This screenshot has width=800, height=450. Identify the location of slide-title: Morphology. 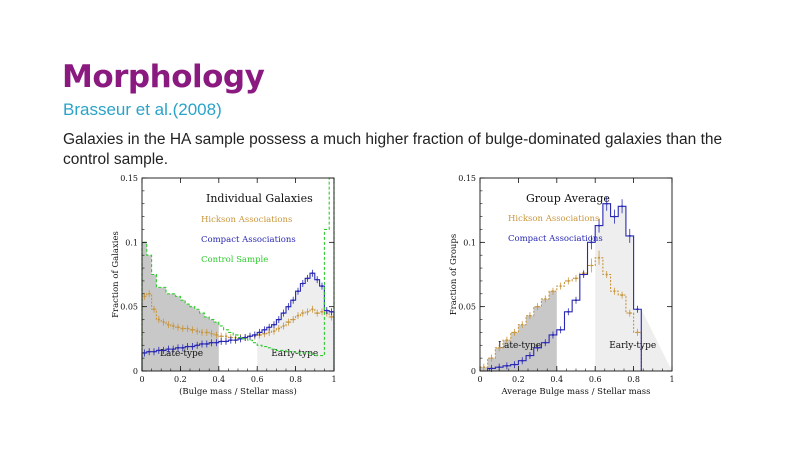
(163, 77).